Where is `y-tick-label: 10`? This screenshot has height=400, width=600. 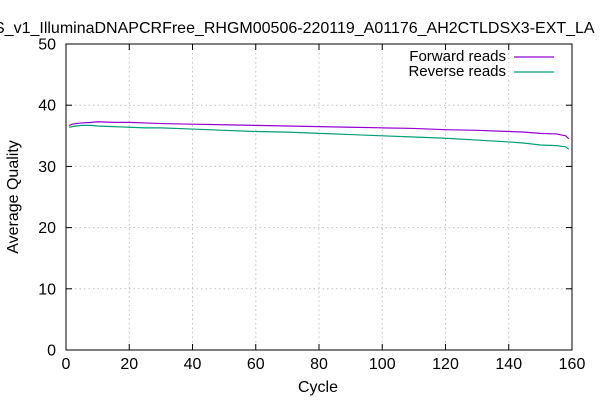 y-tick-label: 10 is located at coordinates (47, 289).